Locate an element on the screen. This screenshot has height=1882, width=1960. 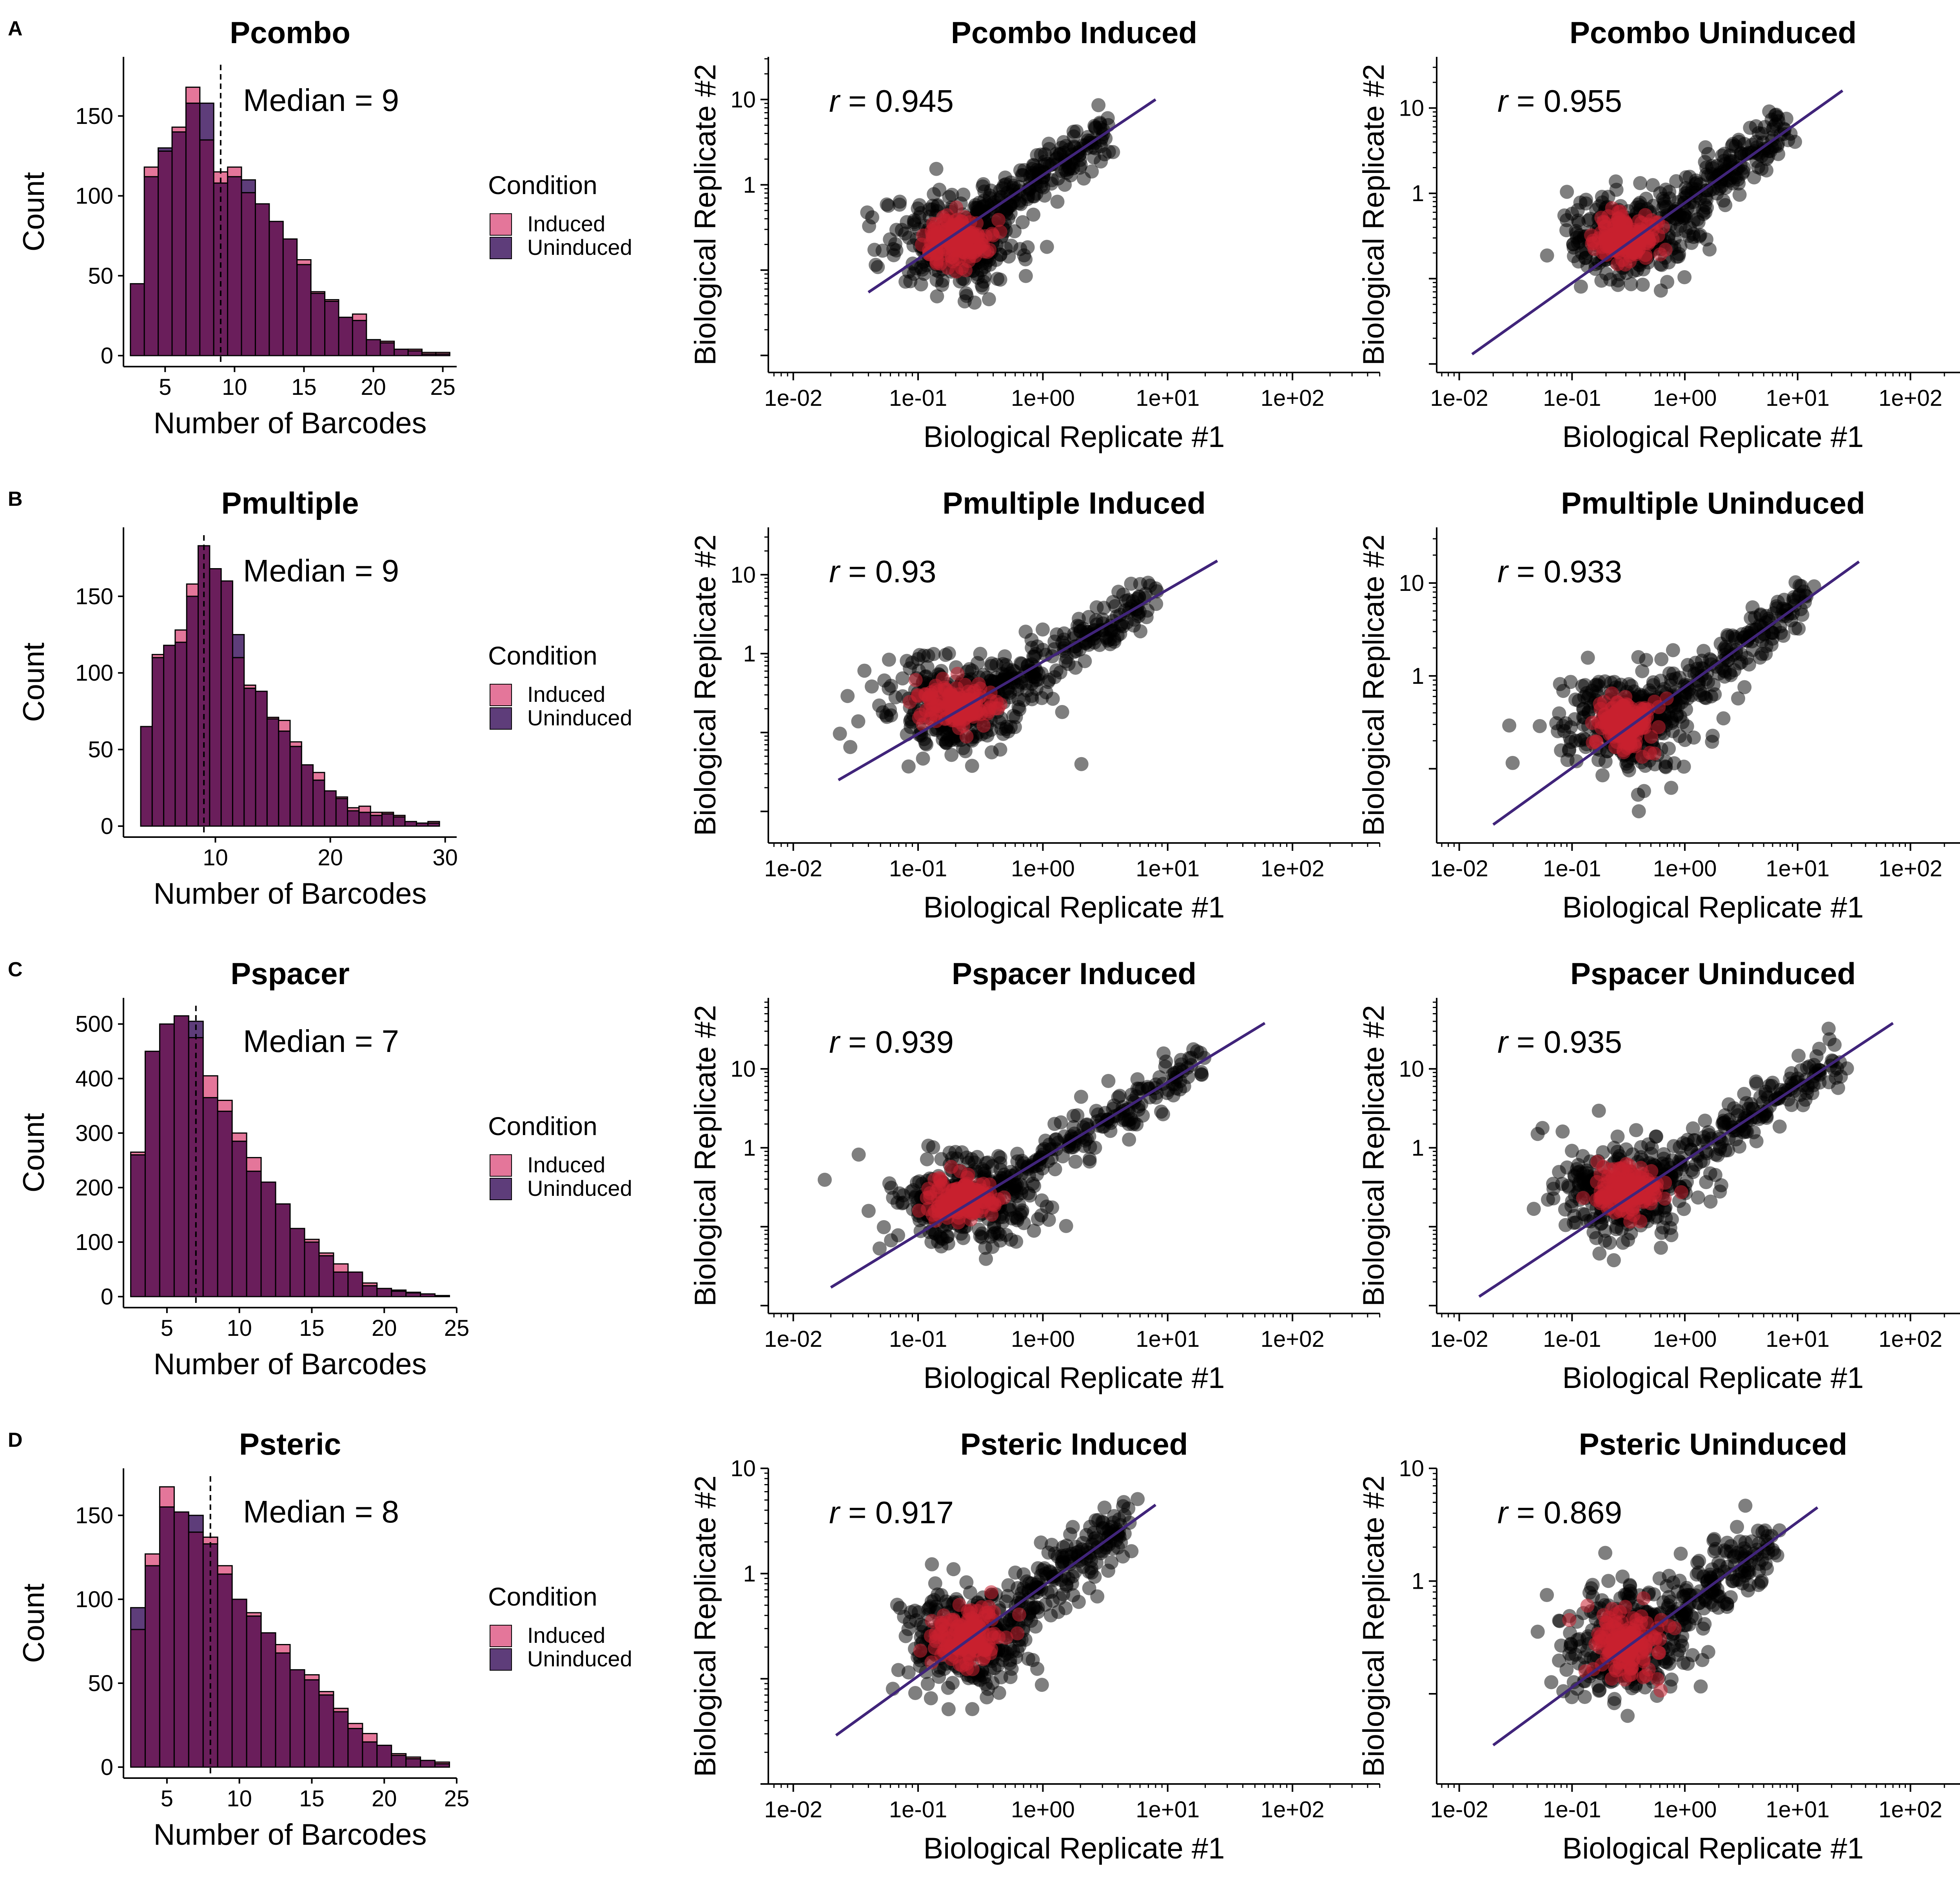
x-axis-label: Number of Barcodes is located at coordinates (290, 423).